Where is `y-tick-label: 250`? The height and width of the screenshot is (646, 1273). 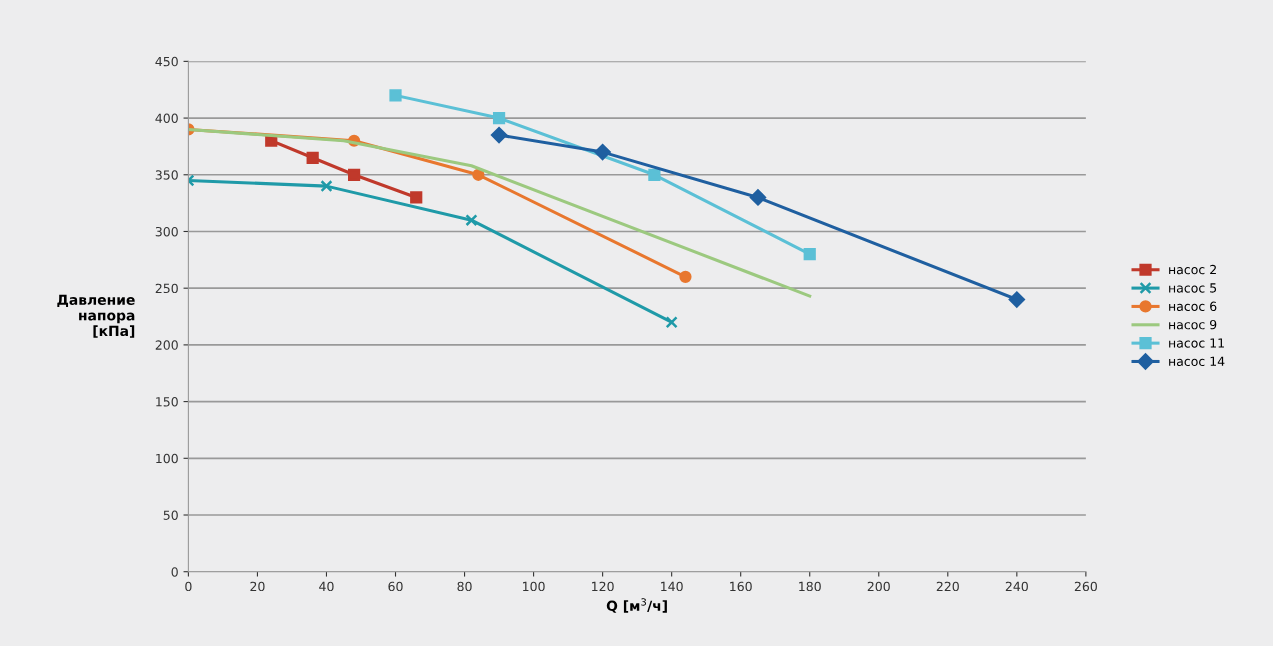 y-tick-label: 250 is located at coordinates (166, 288).